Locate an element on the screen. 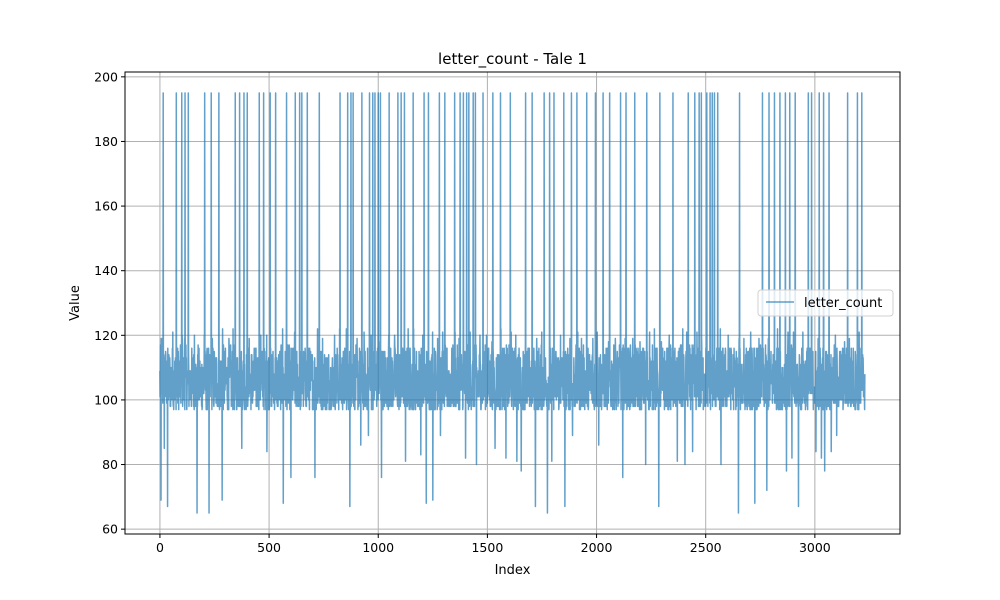  y-tick-label: 100 is located at coordinates (106, 399).